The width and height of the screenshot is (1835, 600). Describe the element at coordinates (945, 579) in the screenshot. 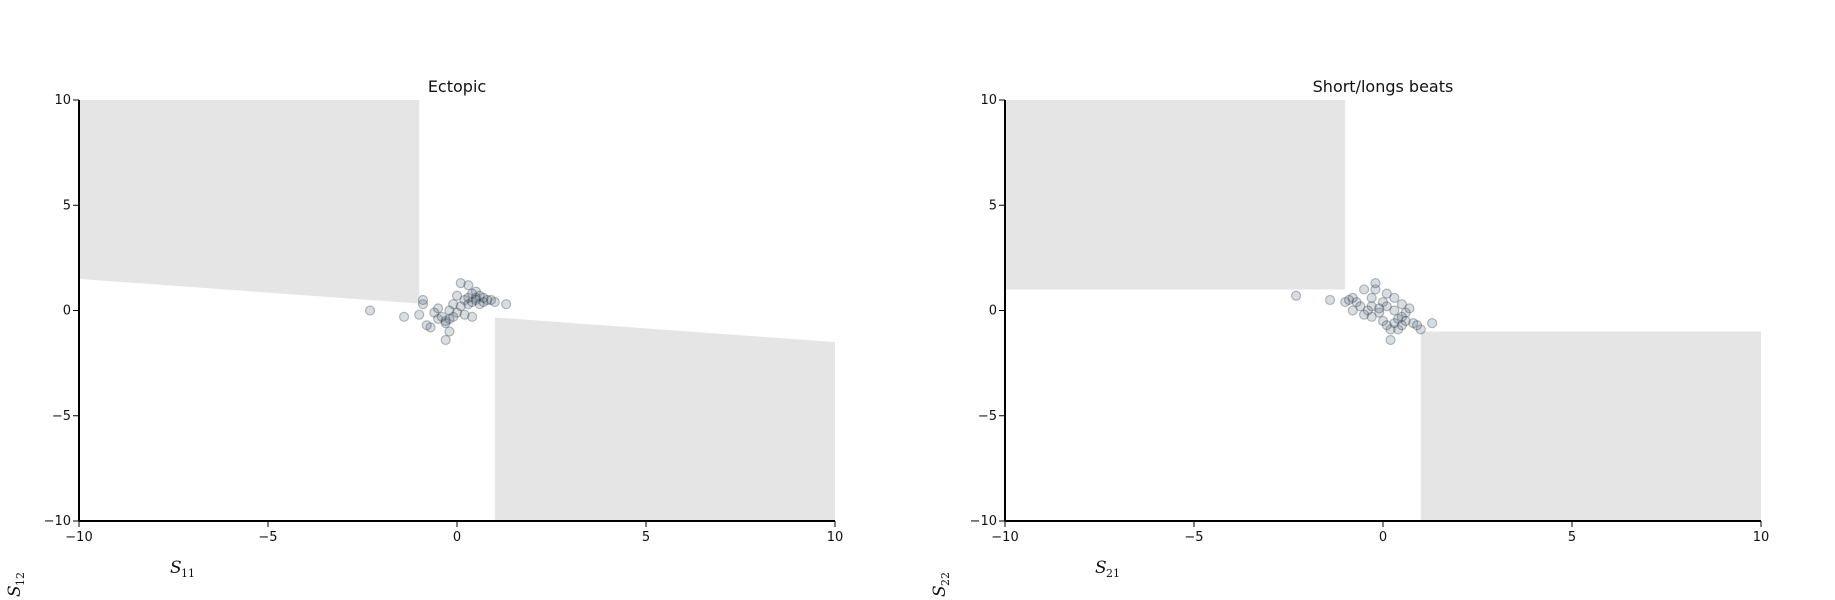

I see `y-axis-label-subscript: 22` at that location.